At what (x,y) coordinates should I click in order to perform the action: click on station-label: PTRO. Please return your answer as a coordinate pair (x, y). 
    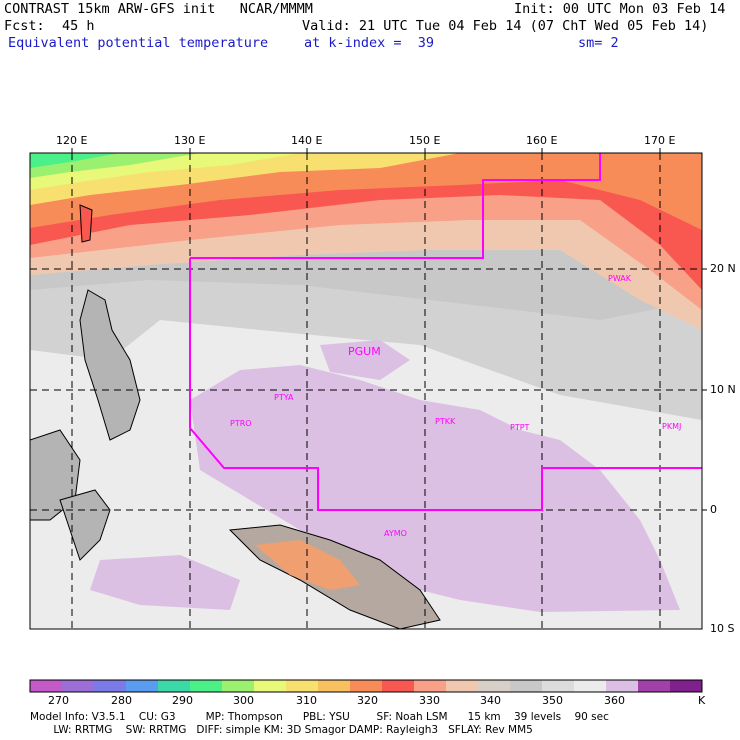
    Looking at the image, I should click on (241, 423).